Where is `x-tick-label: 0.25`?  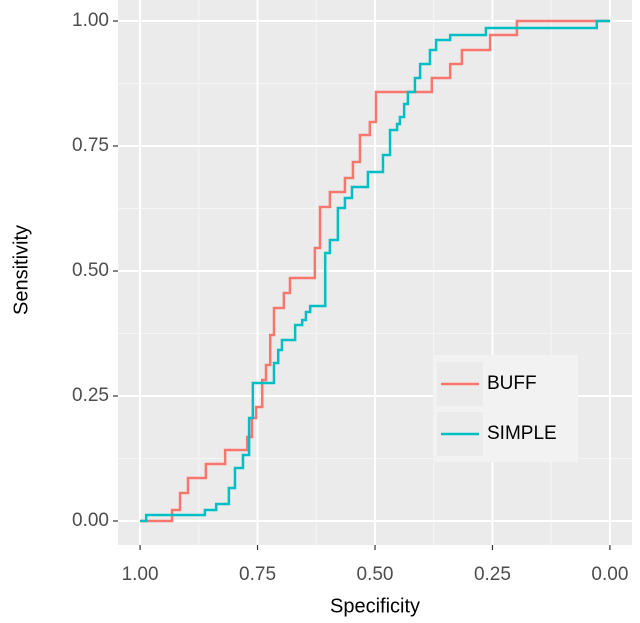
x-tick-label: 0.25 is located at coordinates (492, 574).